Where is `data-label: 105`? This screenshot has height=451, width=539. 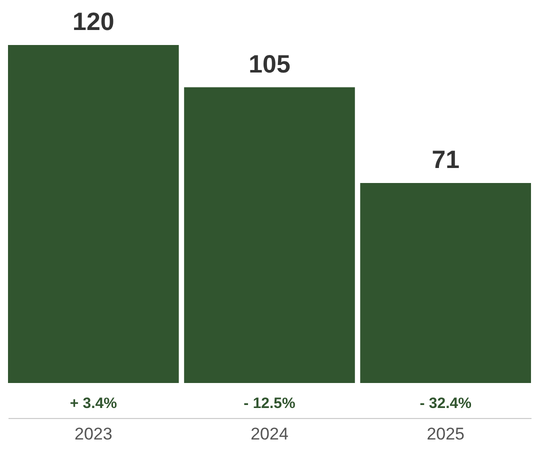 data-label: 105 is located at coordinates (269, 64).